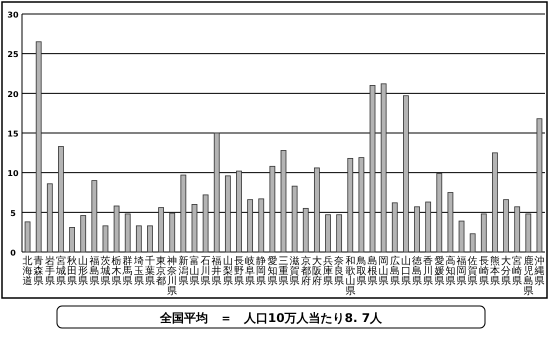  I want to click on x-tick-label: 島根県, so click(373, 271).